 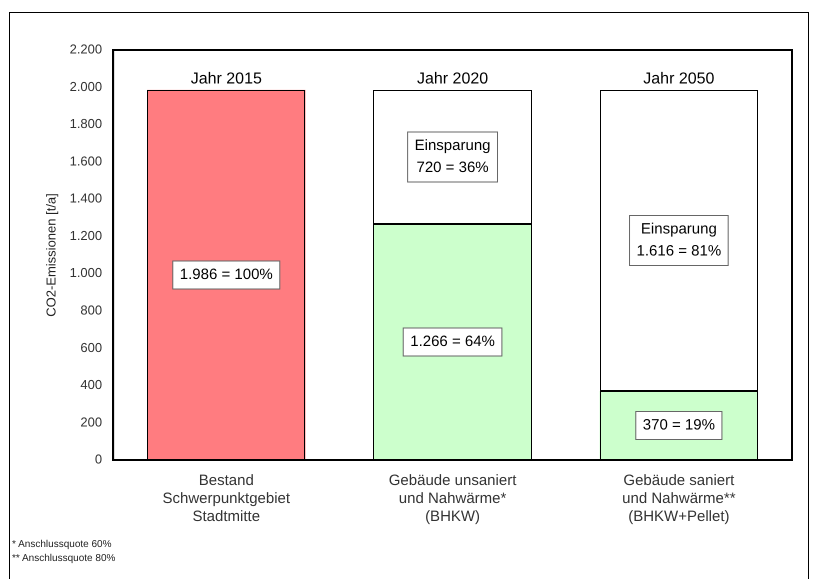 I want to click on text: ** Anschlussquote 80%, so click(x=64, y=559).